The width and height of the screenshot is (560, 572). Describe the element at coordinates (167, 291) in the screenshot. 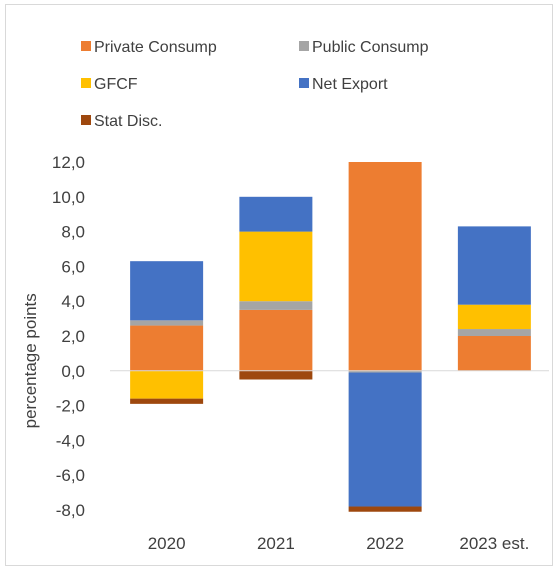

I see `bar-net-export-2020` at that location.